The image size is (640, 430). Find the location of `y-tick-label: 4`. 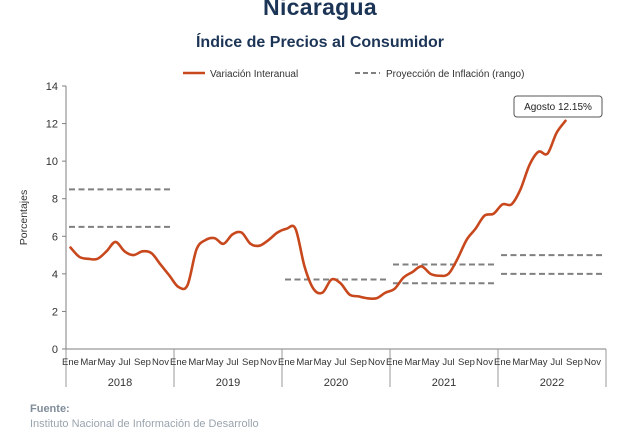

y-tick-label: 4 is located at coordinates (55, 275).